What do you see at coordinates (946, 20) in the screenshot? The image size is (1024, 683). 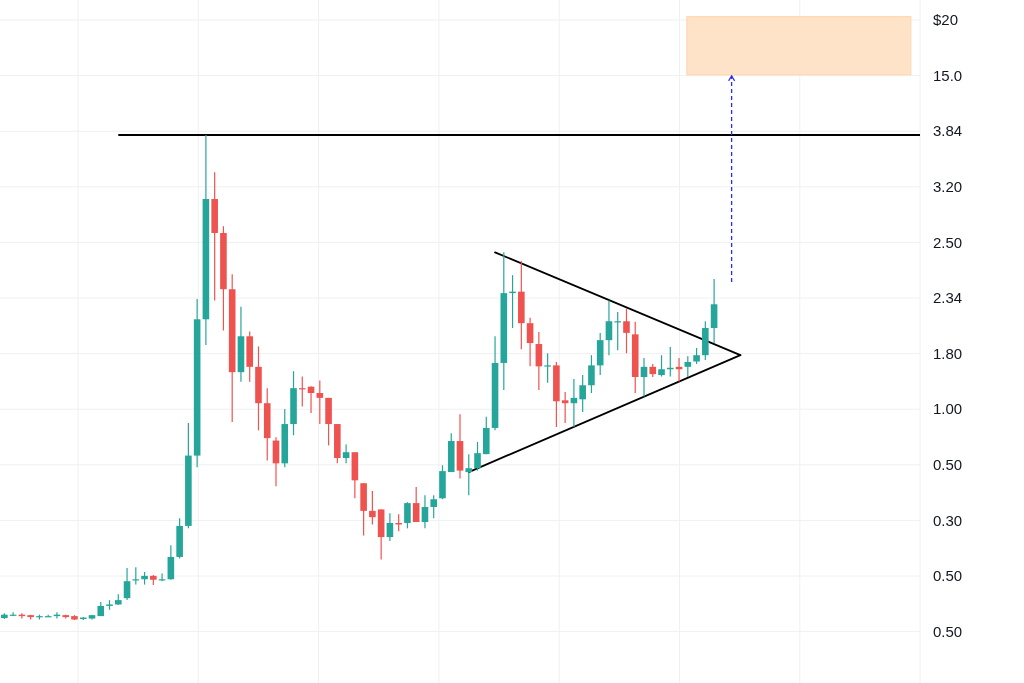 I see `text: $20` at bounding box center [946, 20].